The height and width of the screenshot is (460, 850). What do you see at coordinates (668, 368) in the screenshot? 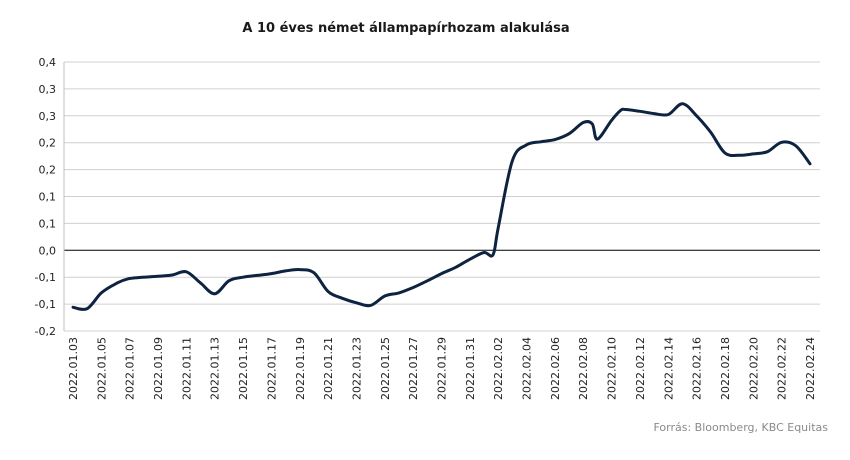
I see `x-tick-label: 2022.02.14` at bounding box center [668, 368].